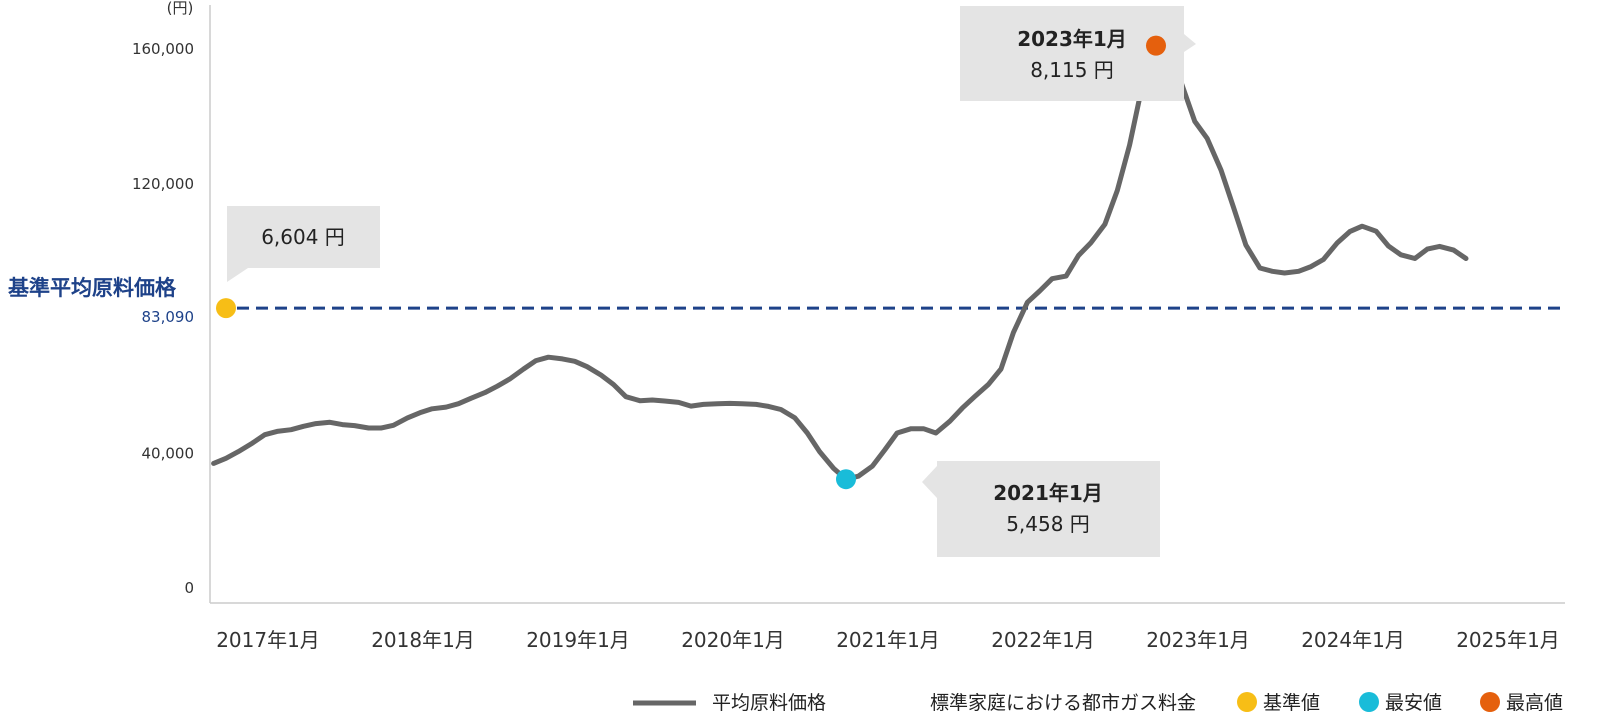 Image resolution: width=1600 pixels, height=728 pixels. Describe the element at coordinates (846, 479) in the screenshot. I see `marker-lowest` at that location.